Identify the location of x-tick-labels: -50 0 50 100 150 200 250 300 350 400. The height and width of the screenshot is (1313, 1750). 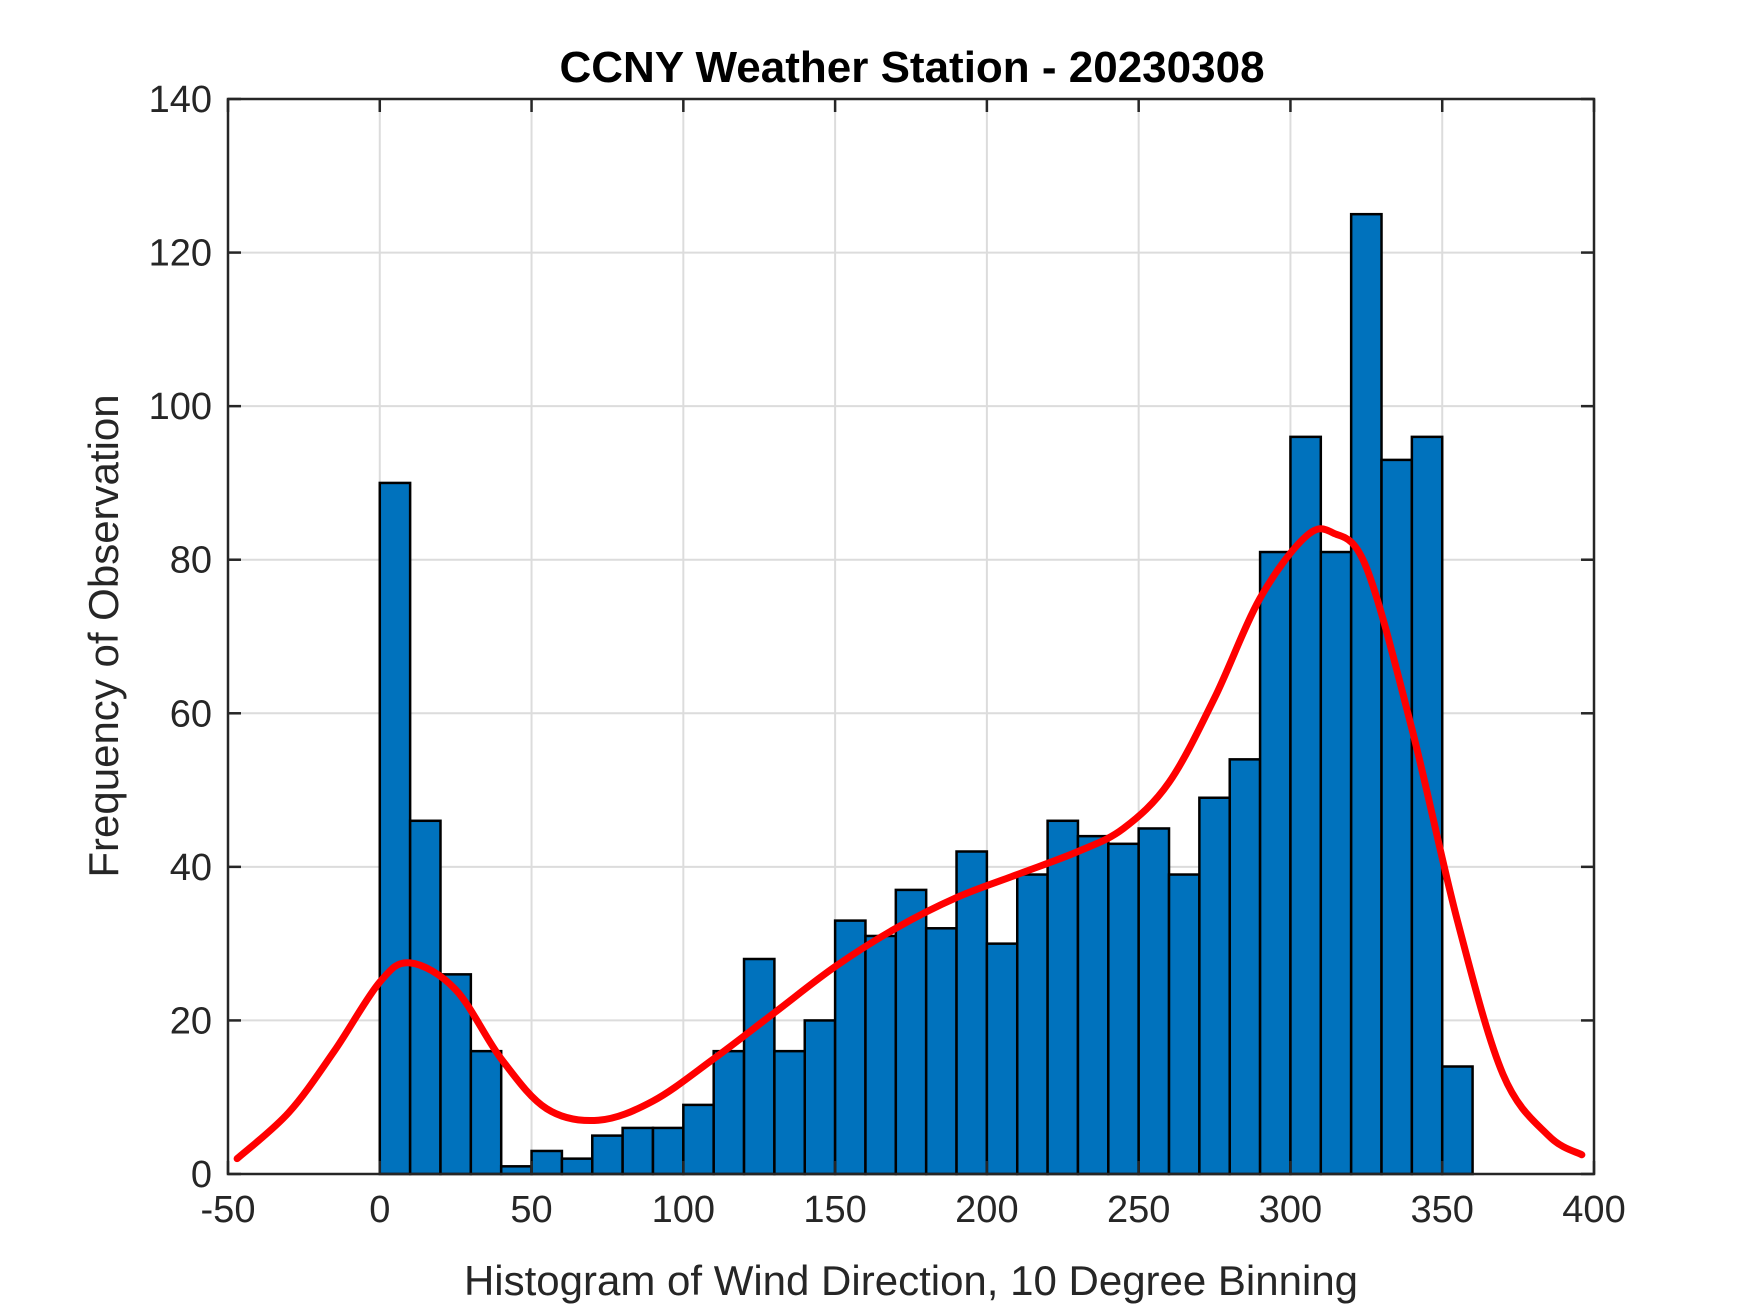
(913, 1210).